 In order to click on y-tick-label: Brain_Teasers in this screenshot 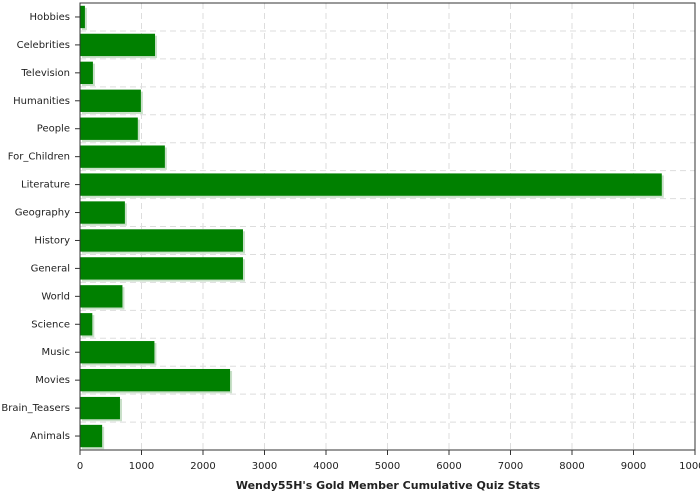, I will do `click(35, 408)`.